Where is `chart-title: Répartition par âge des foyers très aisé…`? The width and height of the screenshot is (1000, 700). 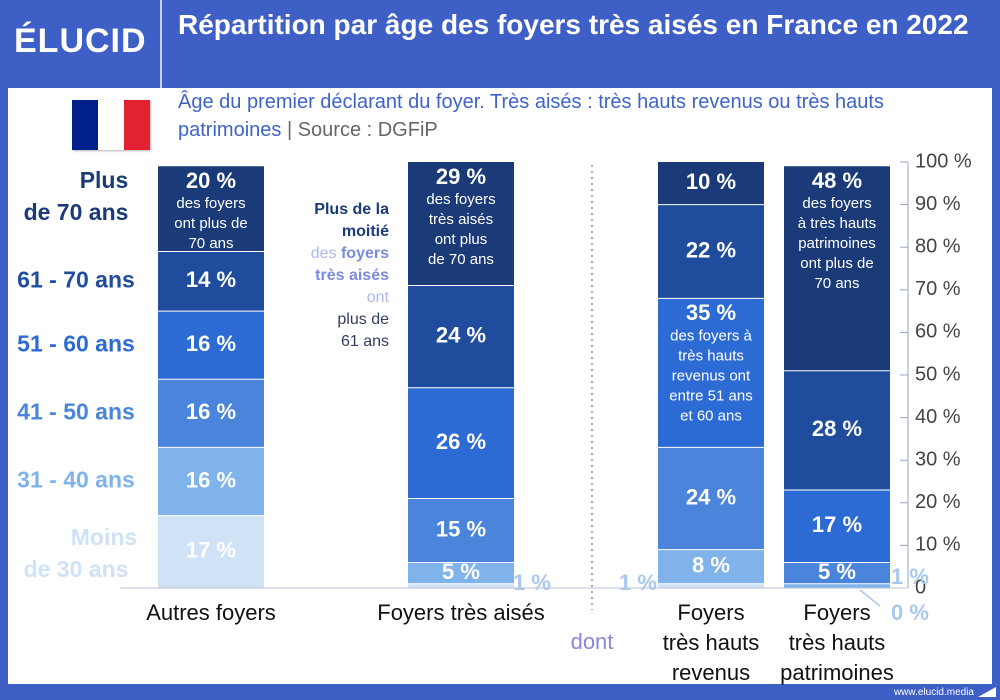 chart-title: Répartition par âge des foyers très aisé… is located at coordinates (573, 24).